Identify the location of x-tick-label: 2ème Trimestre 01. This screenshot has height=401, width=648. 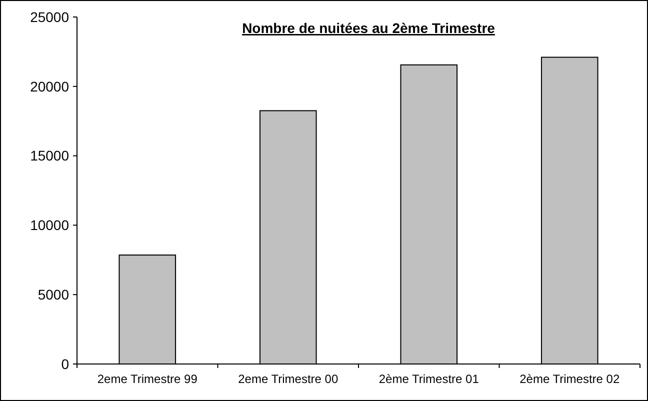
(429, 379).